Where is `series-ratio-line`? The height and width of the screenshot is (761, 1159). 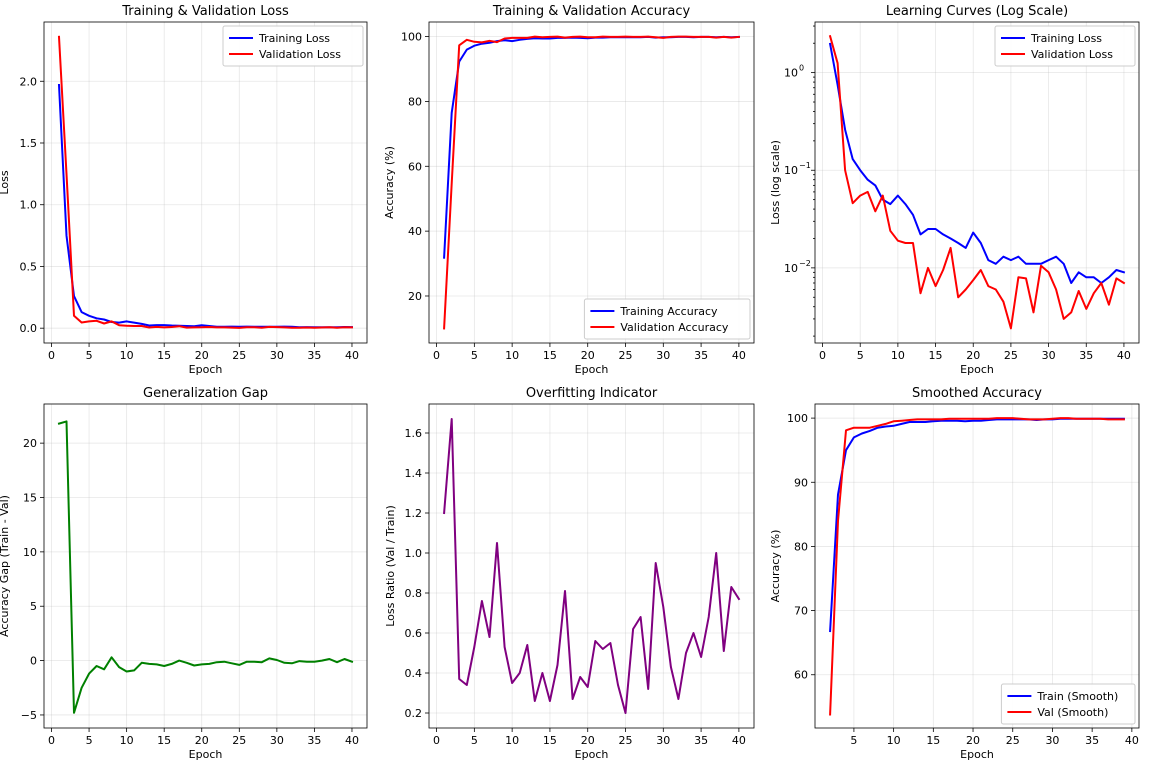
series-ratio-line is located at coordinates (592, 566).